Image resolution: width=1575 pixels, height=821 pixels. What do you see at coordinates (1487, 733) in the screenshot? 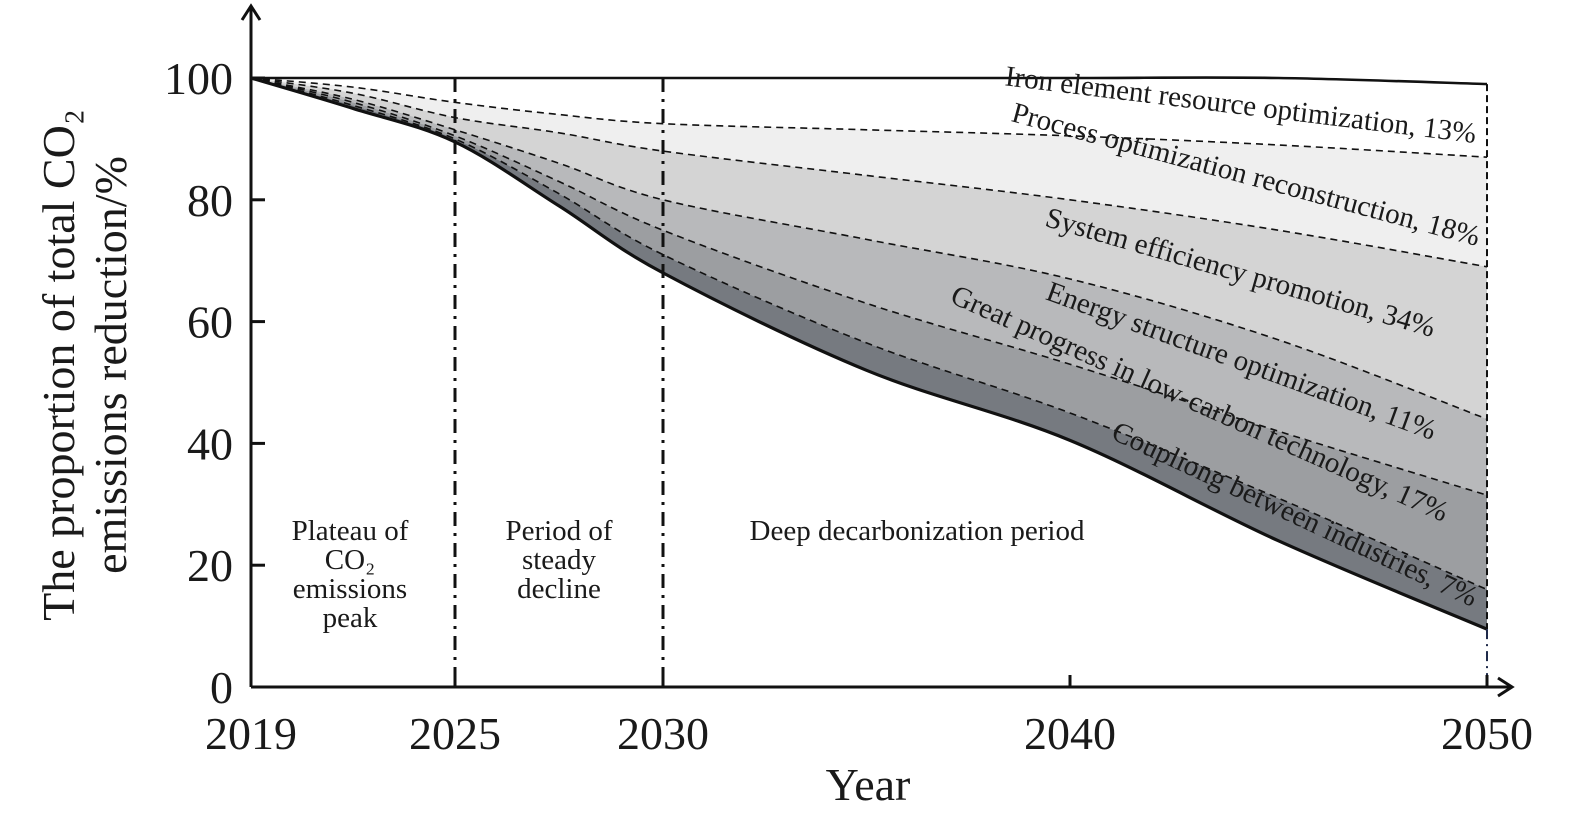
I see `x-tick-label: 2050` at bounding box center [1487, 733].